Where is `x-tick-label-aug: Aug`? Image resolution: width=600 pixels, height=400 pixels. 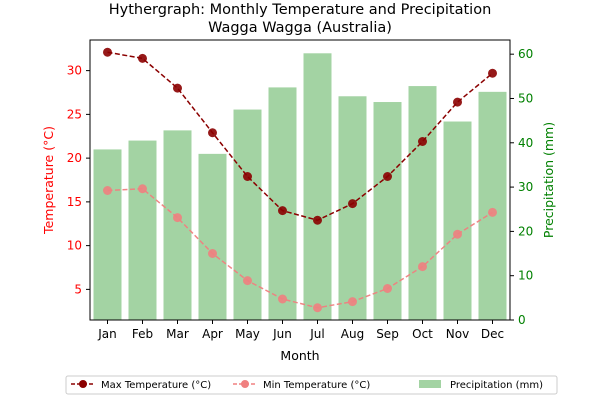 x-tick-label-aug: Aug is located at coordinates (352, 334).